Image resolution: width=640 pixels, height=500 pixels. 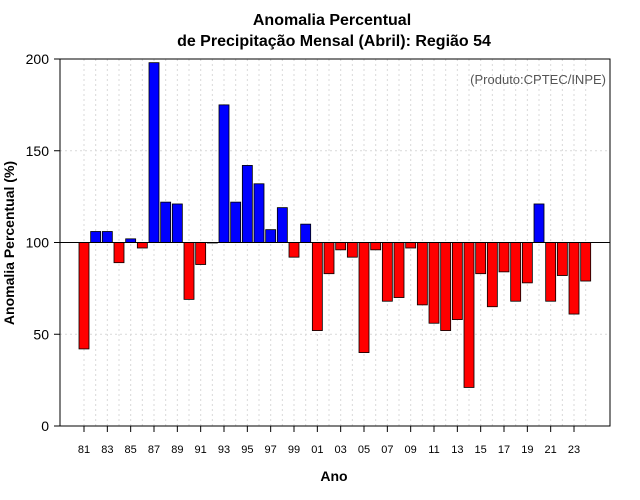 What do you see at coordinates (38, 151) in the screenshot?
I see `y-tick-label: 150` at bounding box center [38, 151].